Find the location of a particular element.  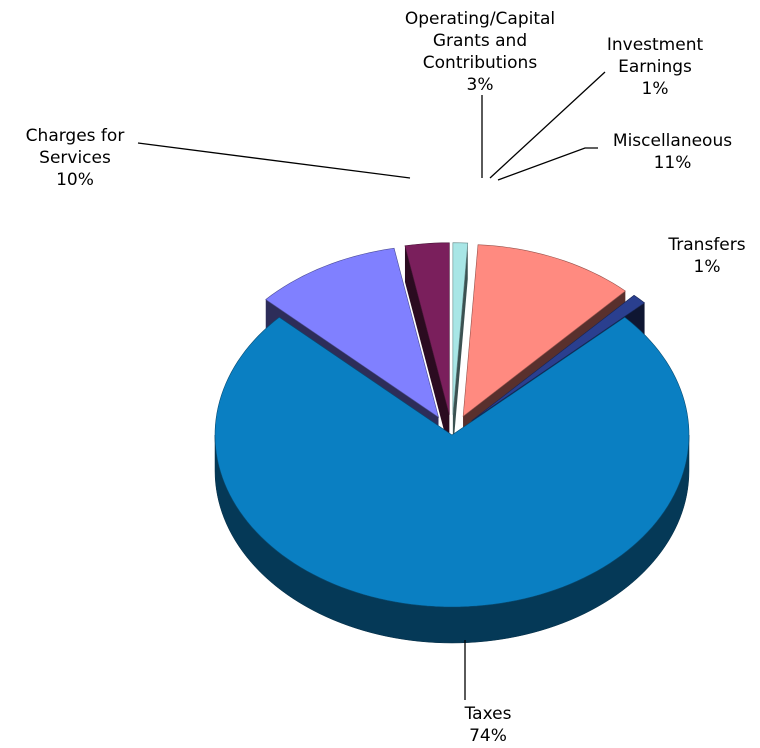

label-value: 3% is located at coordinates (480, 85).